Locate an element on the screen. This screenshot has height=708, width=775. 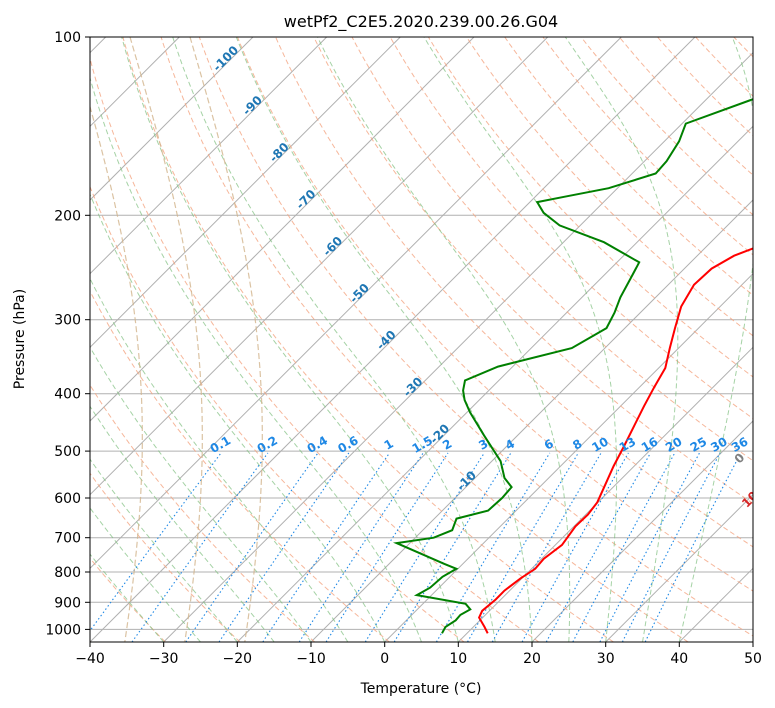
y-tick-label: 1000 is located at coordinates (63, 630).